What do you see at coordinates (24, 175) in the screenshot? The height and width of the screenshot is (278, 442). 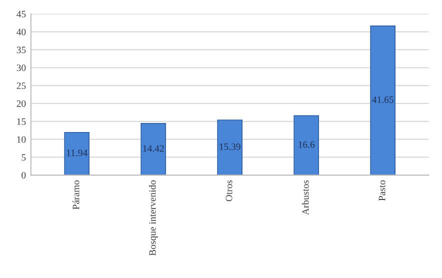 I see `y-tick-label: 0` at bounding box center [24, 175].